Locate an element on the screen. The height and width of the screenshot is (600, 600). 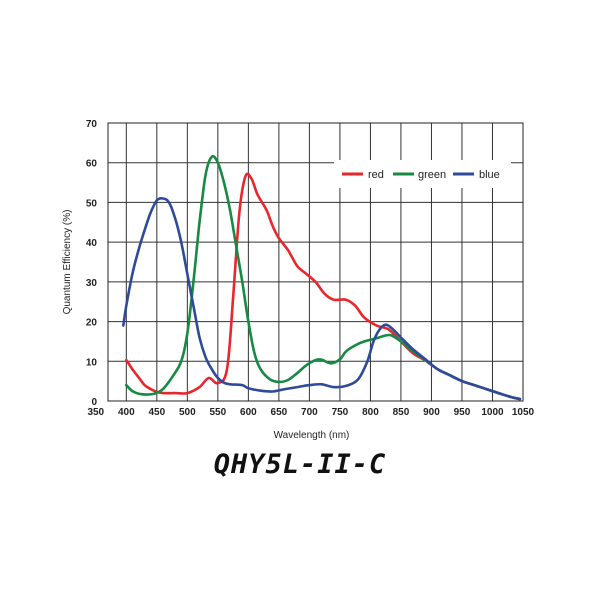
y-tick-label: 0 is located at coordinates (94, 402).